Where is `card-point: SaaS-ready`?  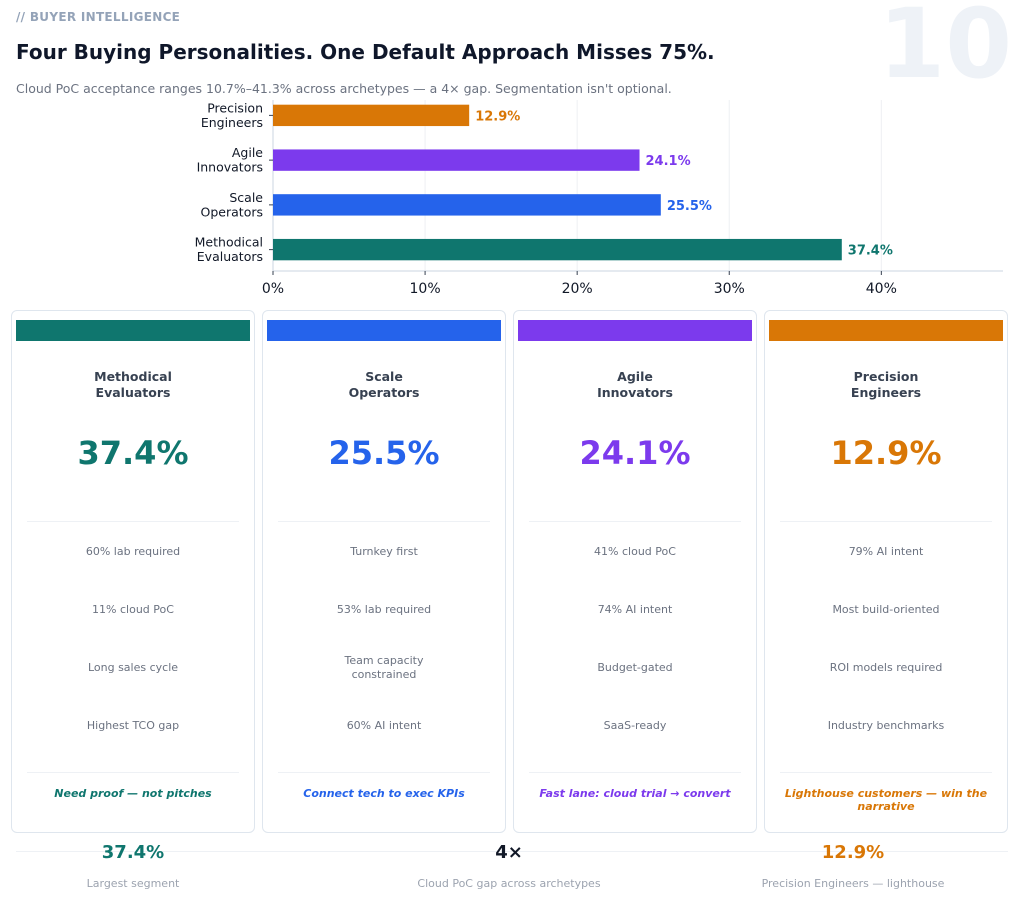 card-point: SaaS-ready is located at coordinates (635, 725).